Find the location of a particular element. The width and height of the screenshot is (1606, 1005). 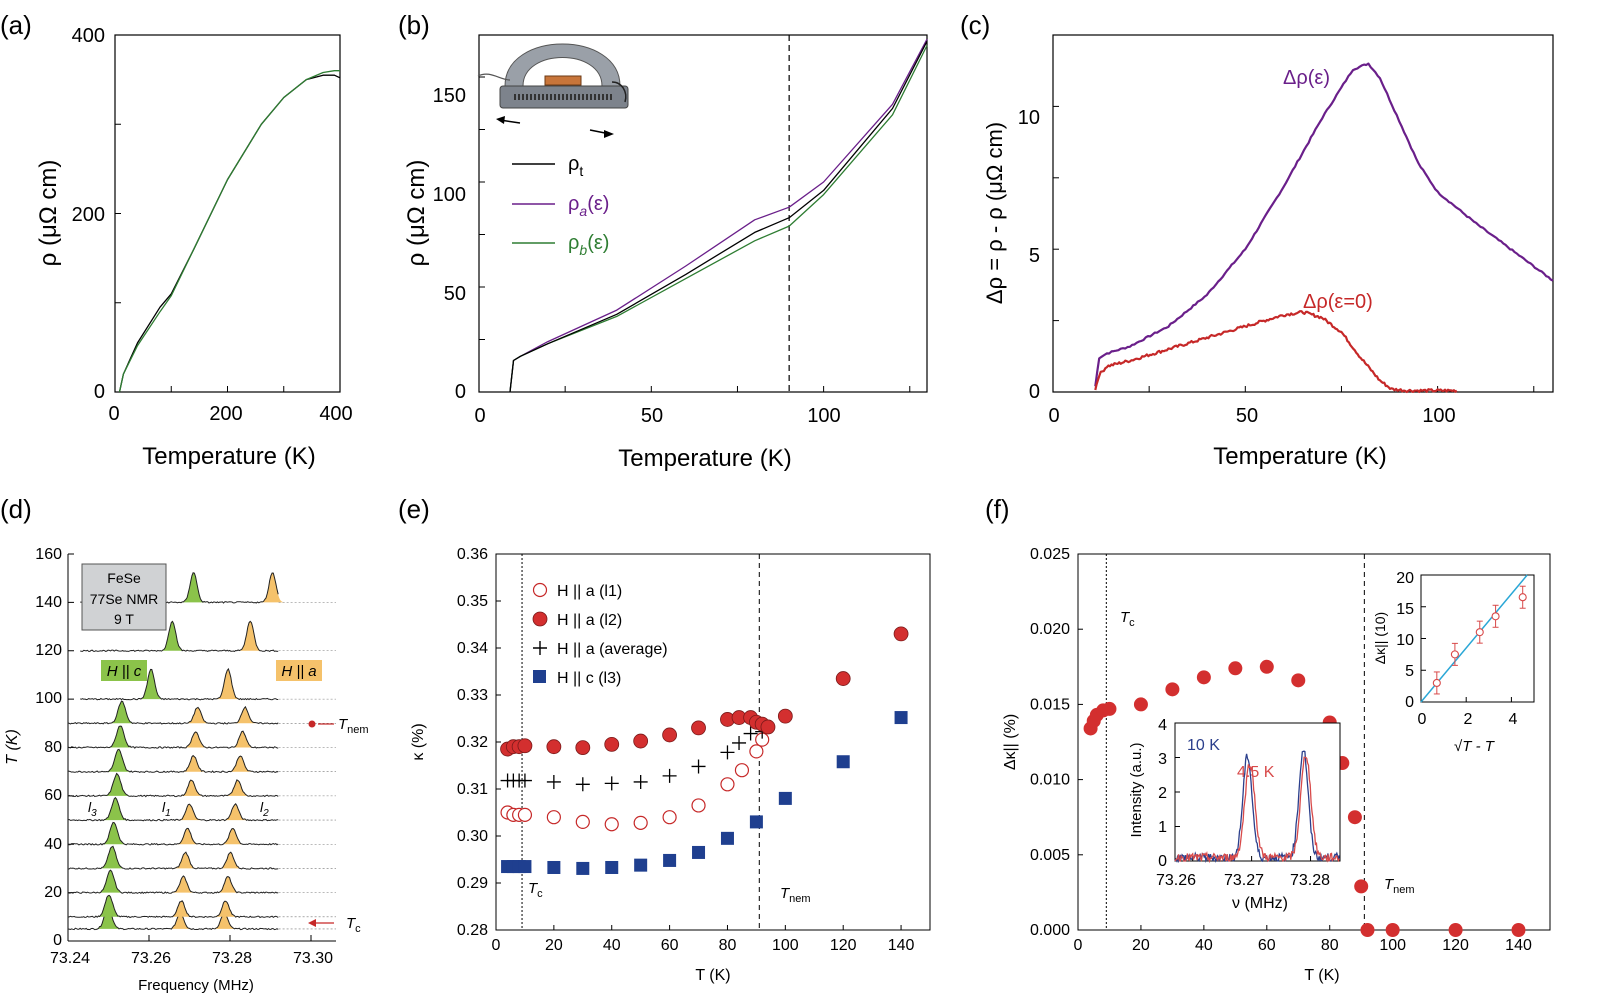

inset1-ytick-3: 3 is located at coordinates (1162, 759).